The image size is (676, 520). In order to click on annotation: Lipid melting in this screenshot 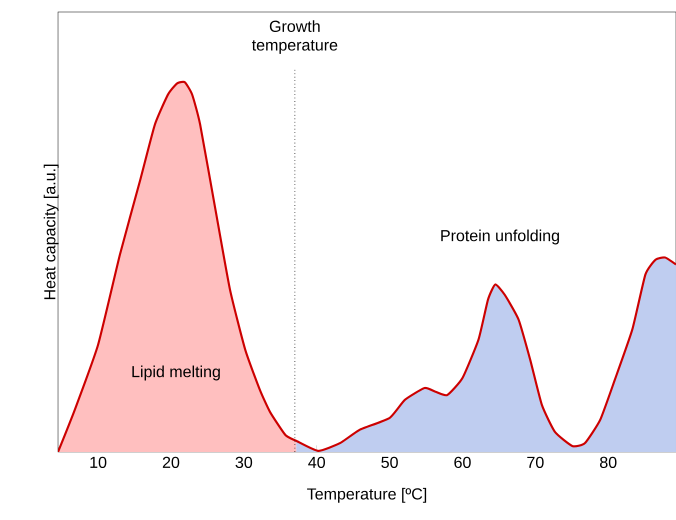, I will do `click(176, 373)`.